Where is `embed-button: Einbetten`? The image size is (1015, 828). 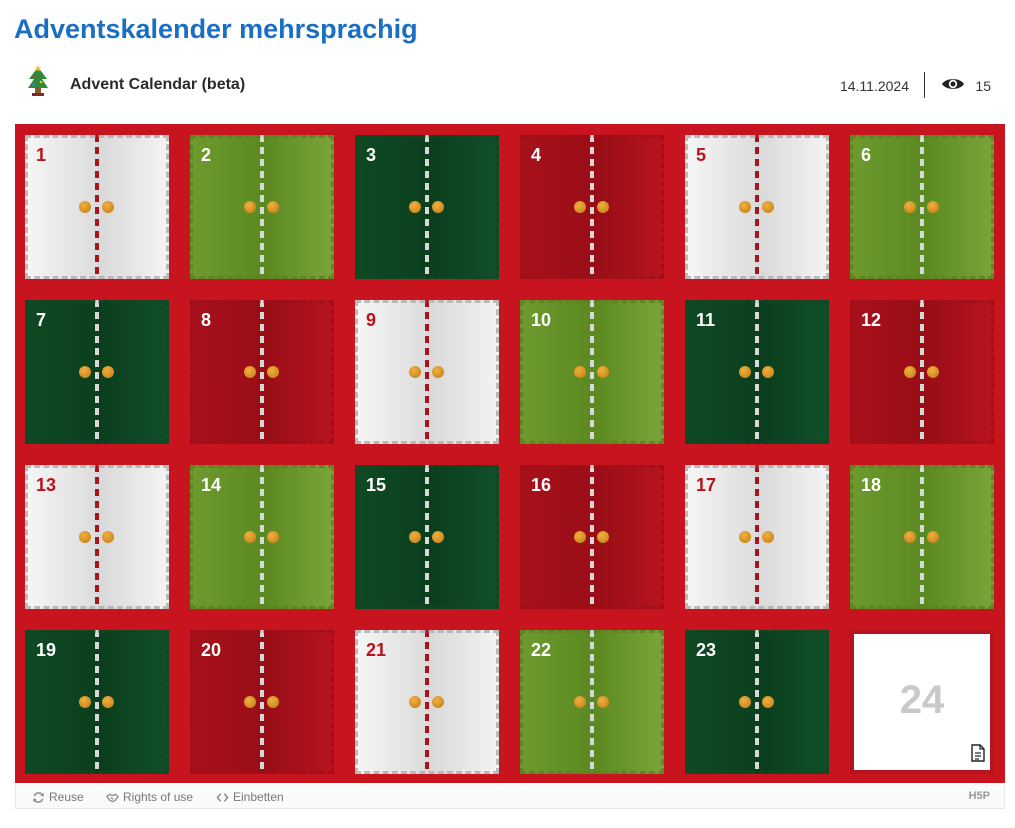
embed-button: Einbetten is located at coordinates (250, 797).